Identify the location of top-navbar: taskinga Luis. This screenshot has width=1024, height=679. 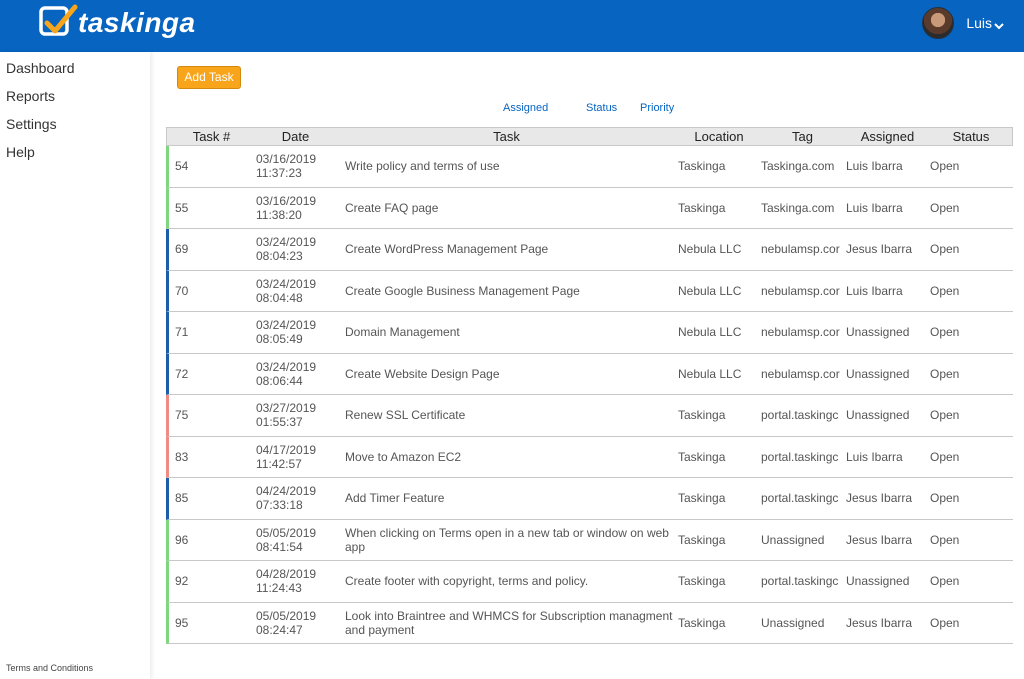
(512, 26).